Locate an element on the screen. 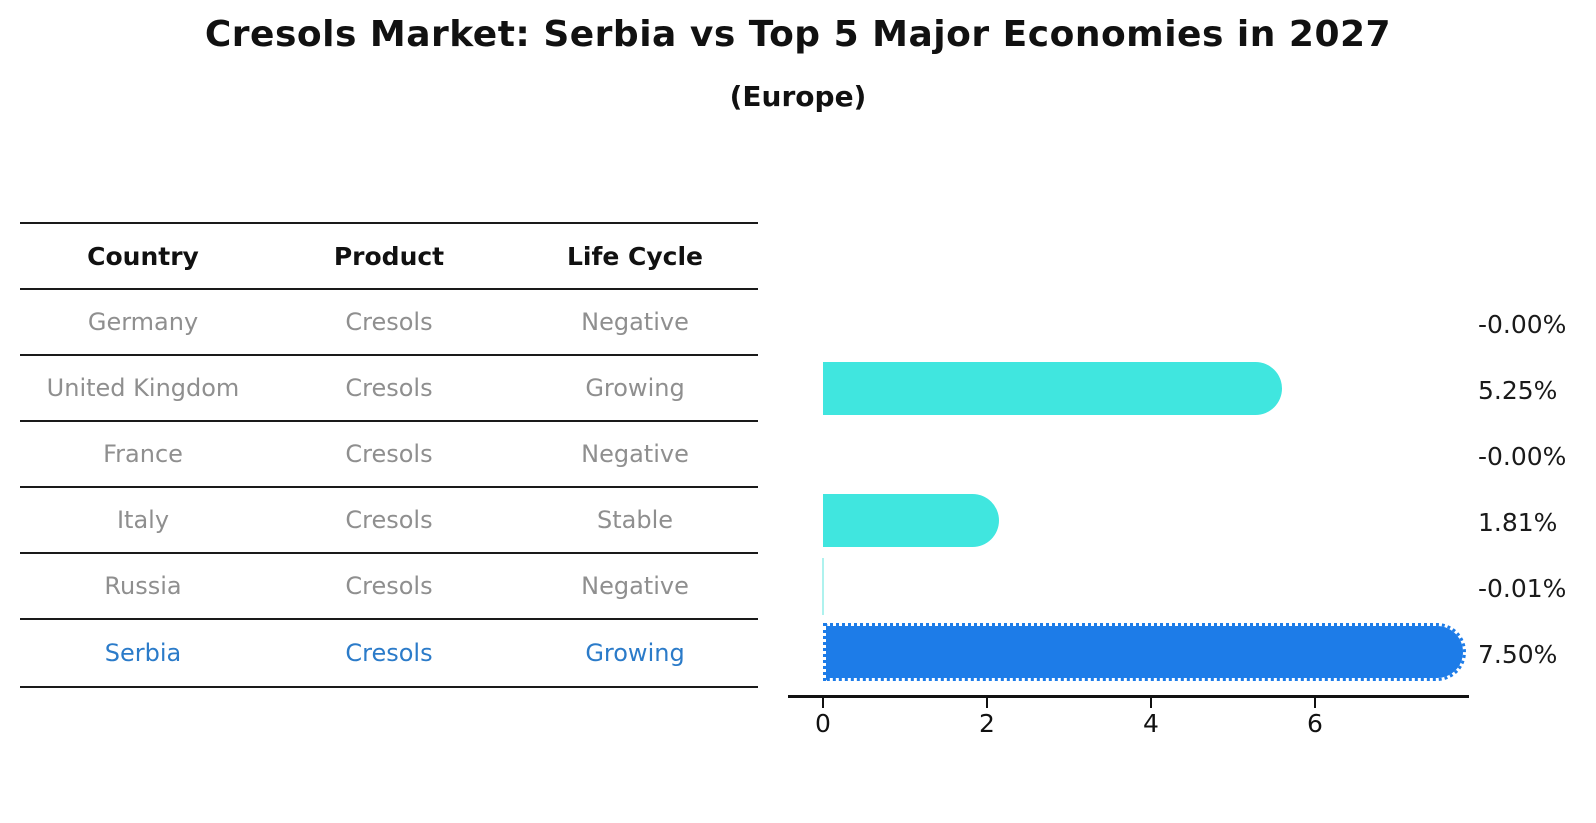 The height and width of the screenshot is (823, 1596). table-row: Italy Cresols Stable is located at coordinates (389, 521).